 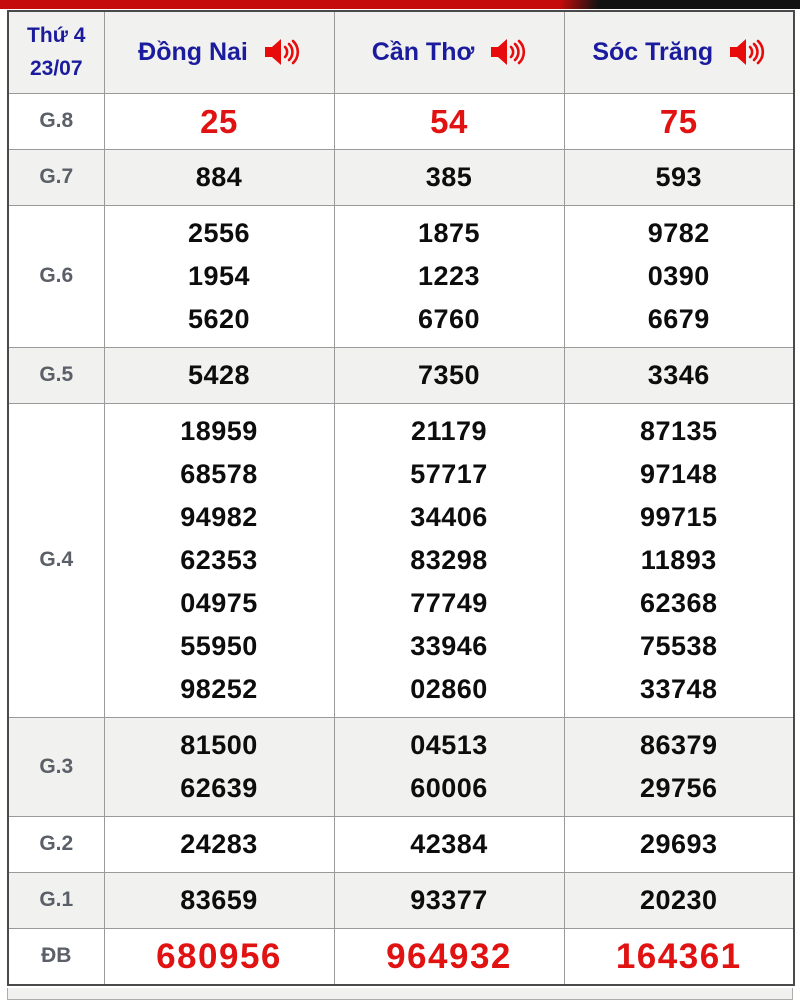 What do you see at coordinates (219, 787) in the screenshot?
I see `lottery-number: 62639` at bounding box center [219, 787].